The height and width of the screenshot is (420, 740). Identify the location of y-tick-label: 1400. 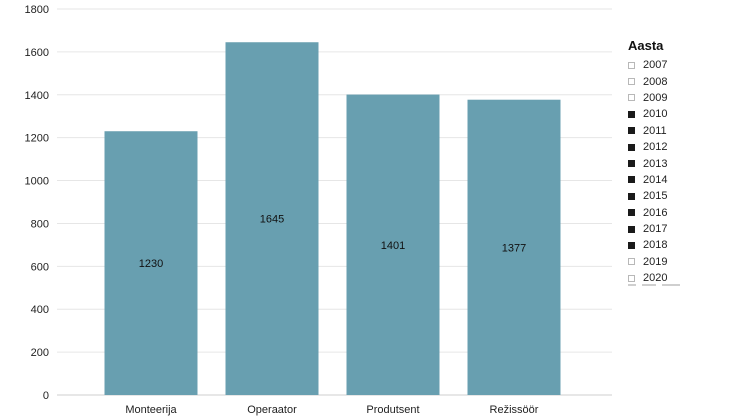
(37, 96).